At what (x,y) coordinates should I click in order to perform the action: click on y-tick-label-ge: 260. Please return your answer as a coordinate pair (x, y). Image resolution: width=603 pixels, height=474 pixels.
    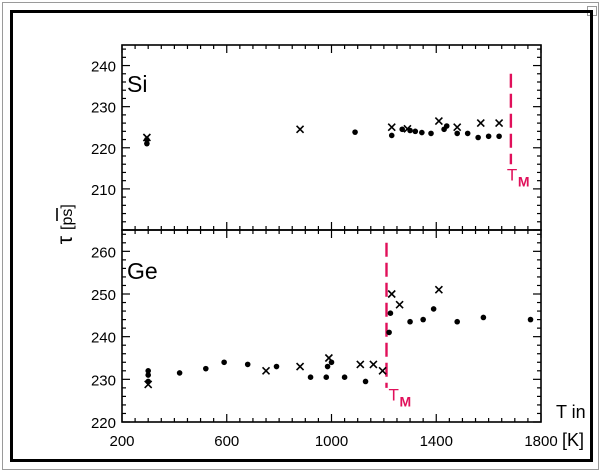
    Looking at the image, I should click on (103, 252).